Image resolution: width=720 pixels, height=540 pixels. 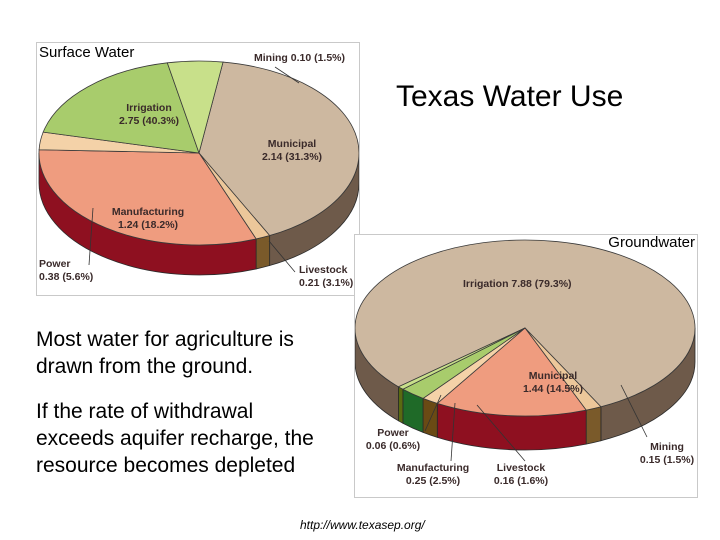 I want to click on ground-label-power: Power 0.06 (0.6%), so click(x=393, y=439).